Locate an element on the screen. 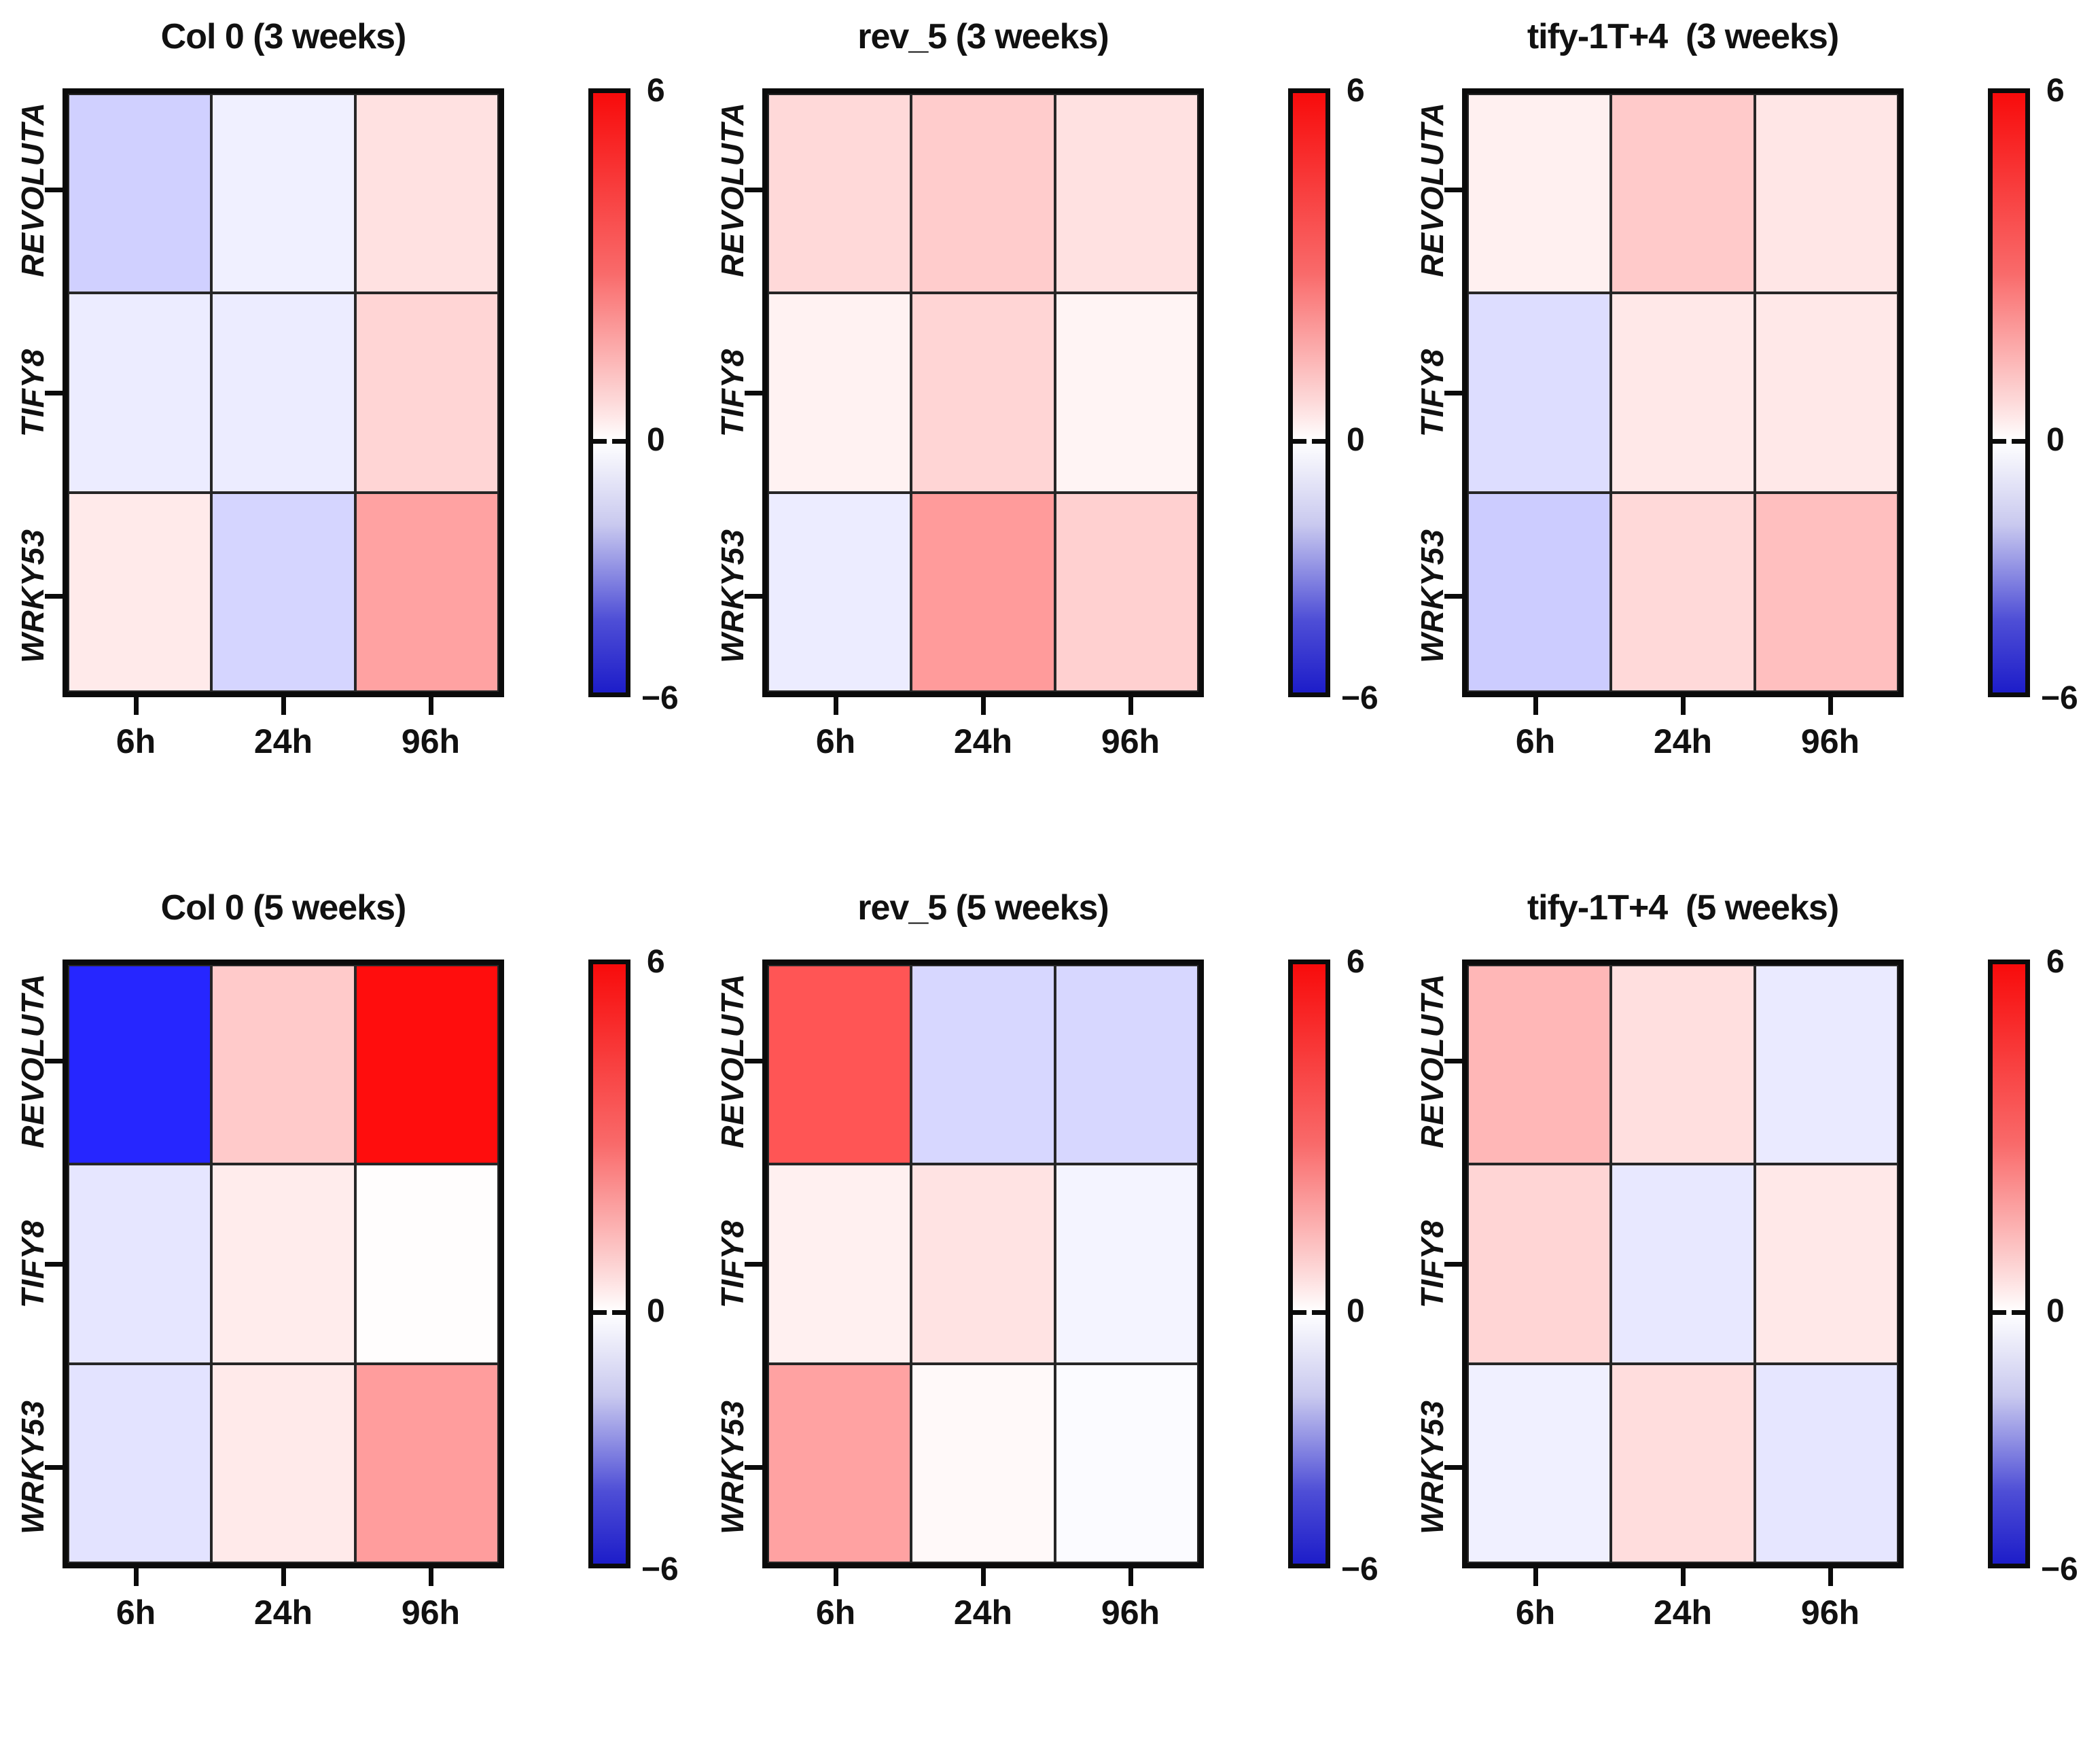  panel-title: rev_5 (3 weeks) is located at coordinates (983, 36).